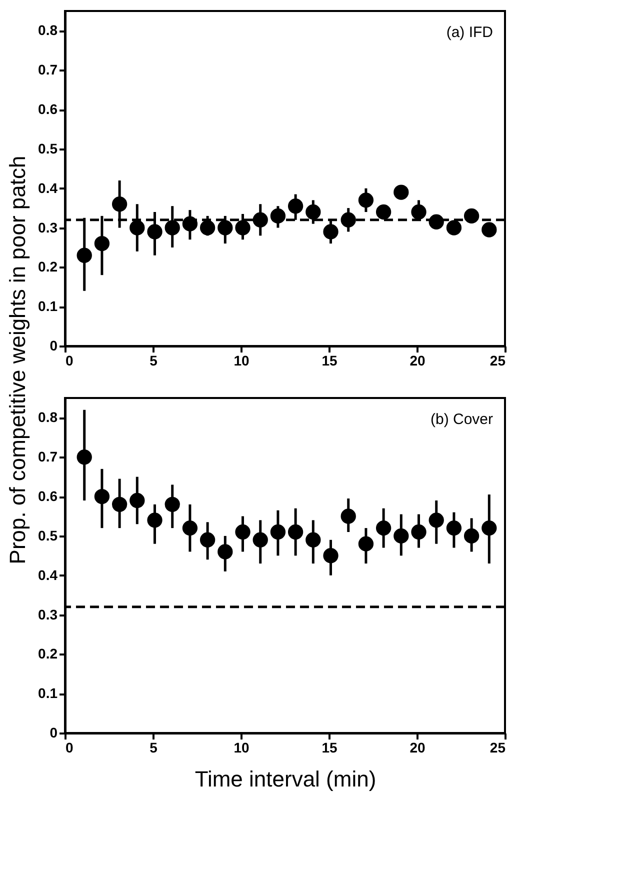 The image size is (621, 886). What do you see at coordinates (461, 419) in the screenshot?
I see `annotation: (b) Cover` at bounding box center [461, 419].